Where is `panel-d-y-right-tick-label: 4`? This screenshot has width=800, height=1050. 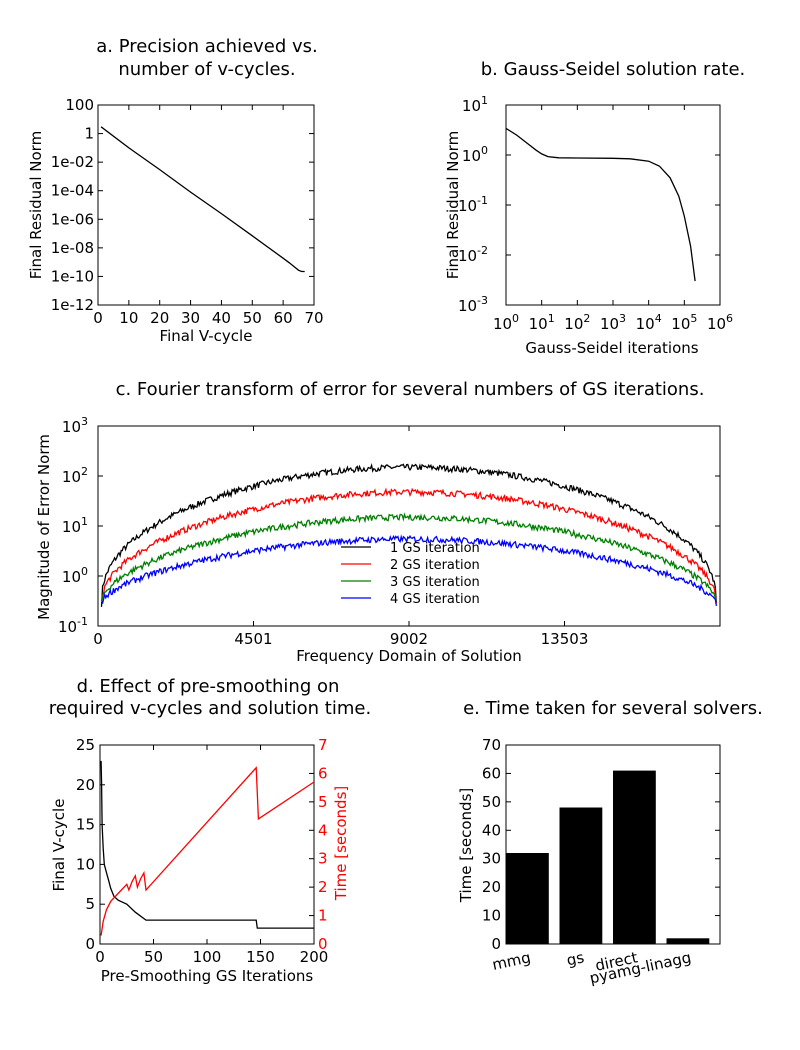
panel-d-y-right-tick-label: 4 is located at coordinates (323, 830).